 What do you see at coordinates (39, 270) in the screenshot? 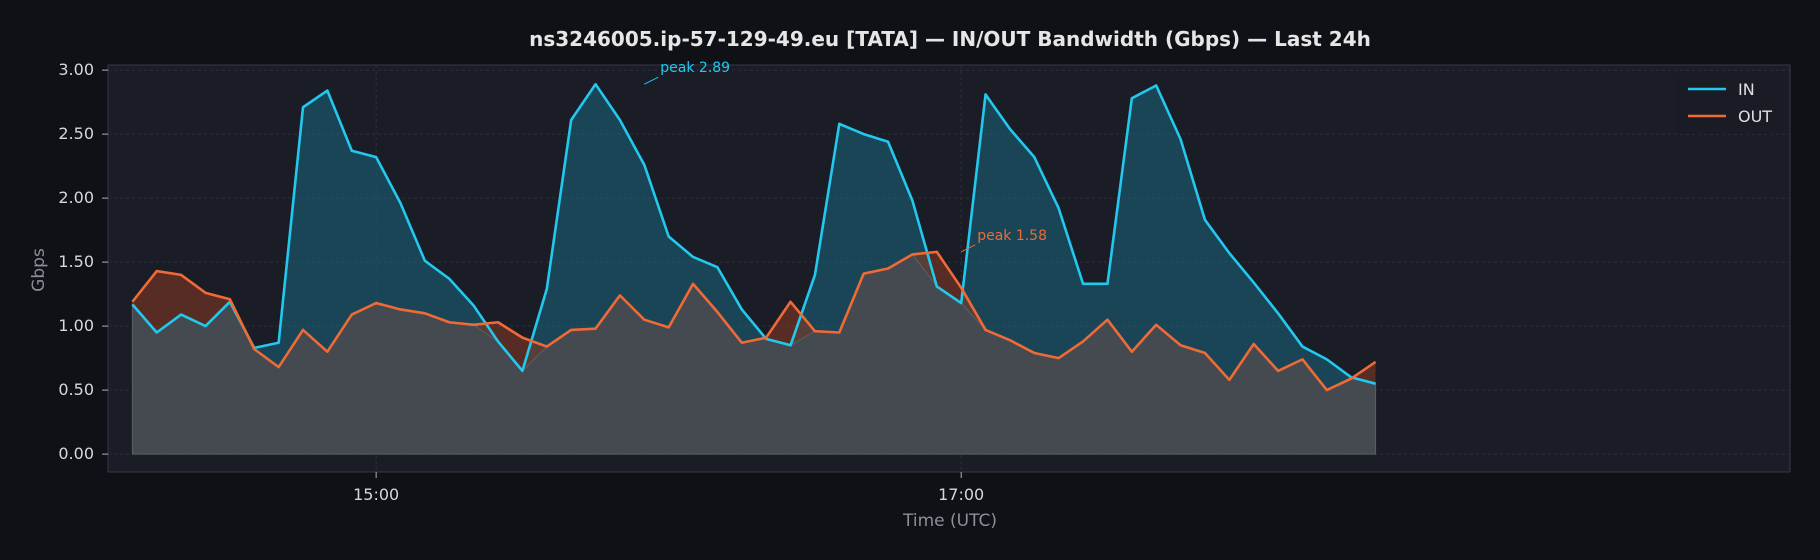
I see `y-axis-label: Gbps` at bounding box center [39, 270].